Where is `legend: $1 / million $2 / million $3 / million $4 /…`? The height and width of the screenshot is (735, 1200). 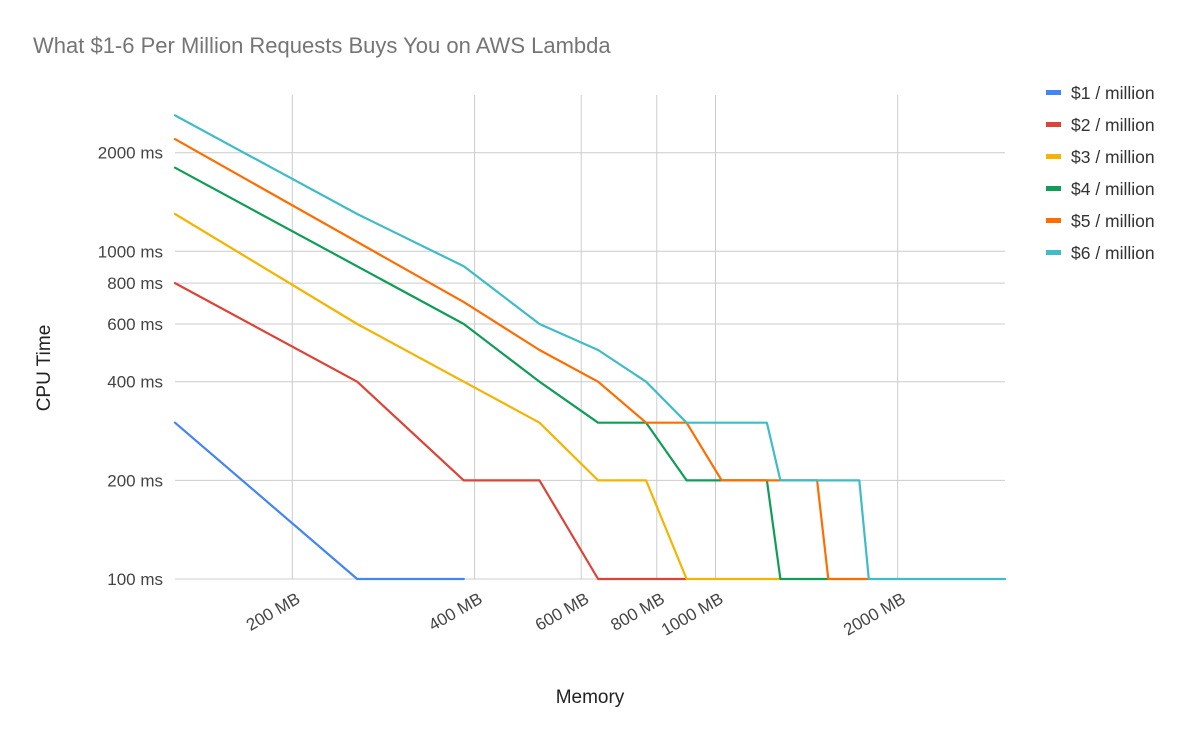 legend: $1 / million $2 / million $3 / million $4 /… is located at coordinates (1100, 173).